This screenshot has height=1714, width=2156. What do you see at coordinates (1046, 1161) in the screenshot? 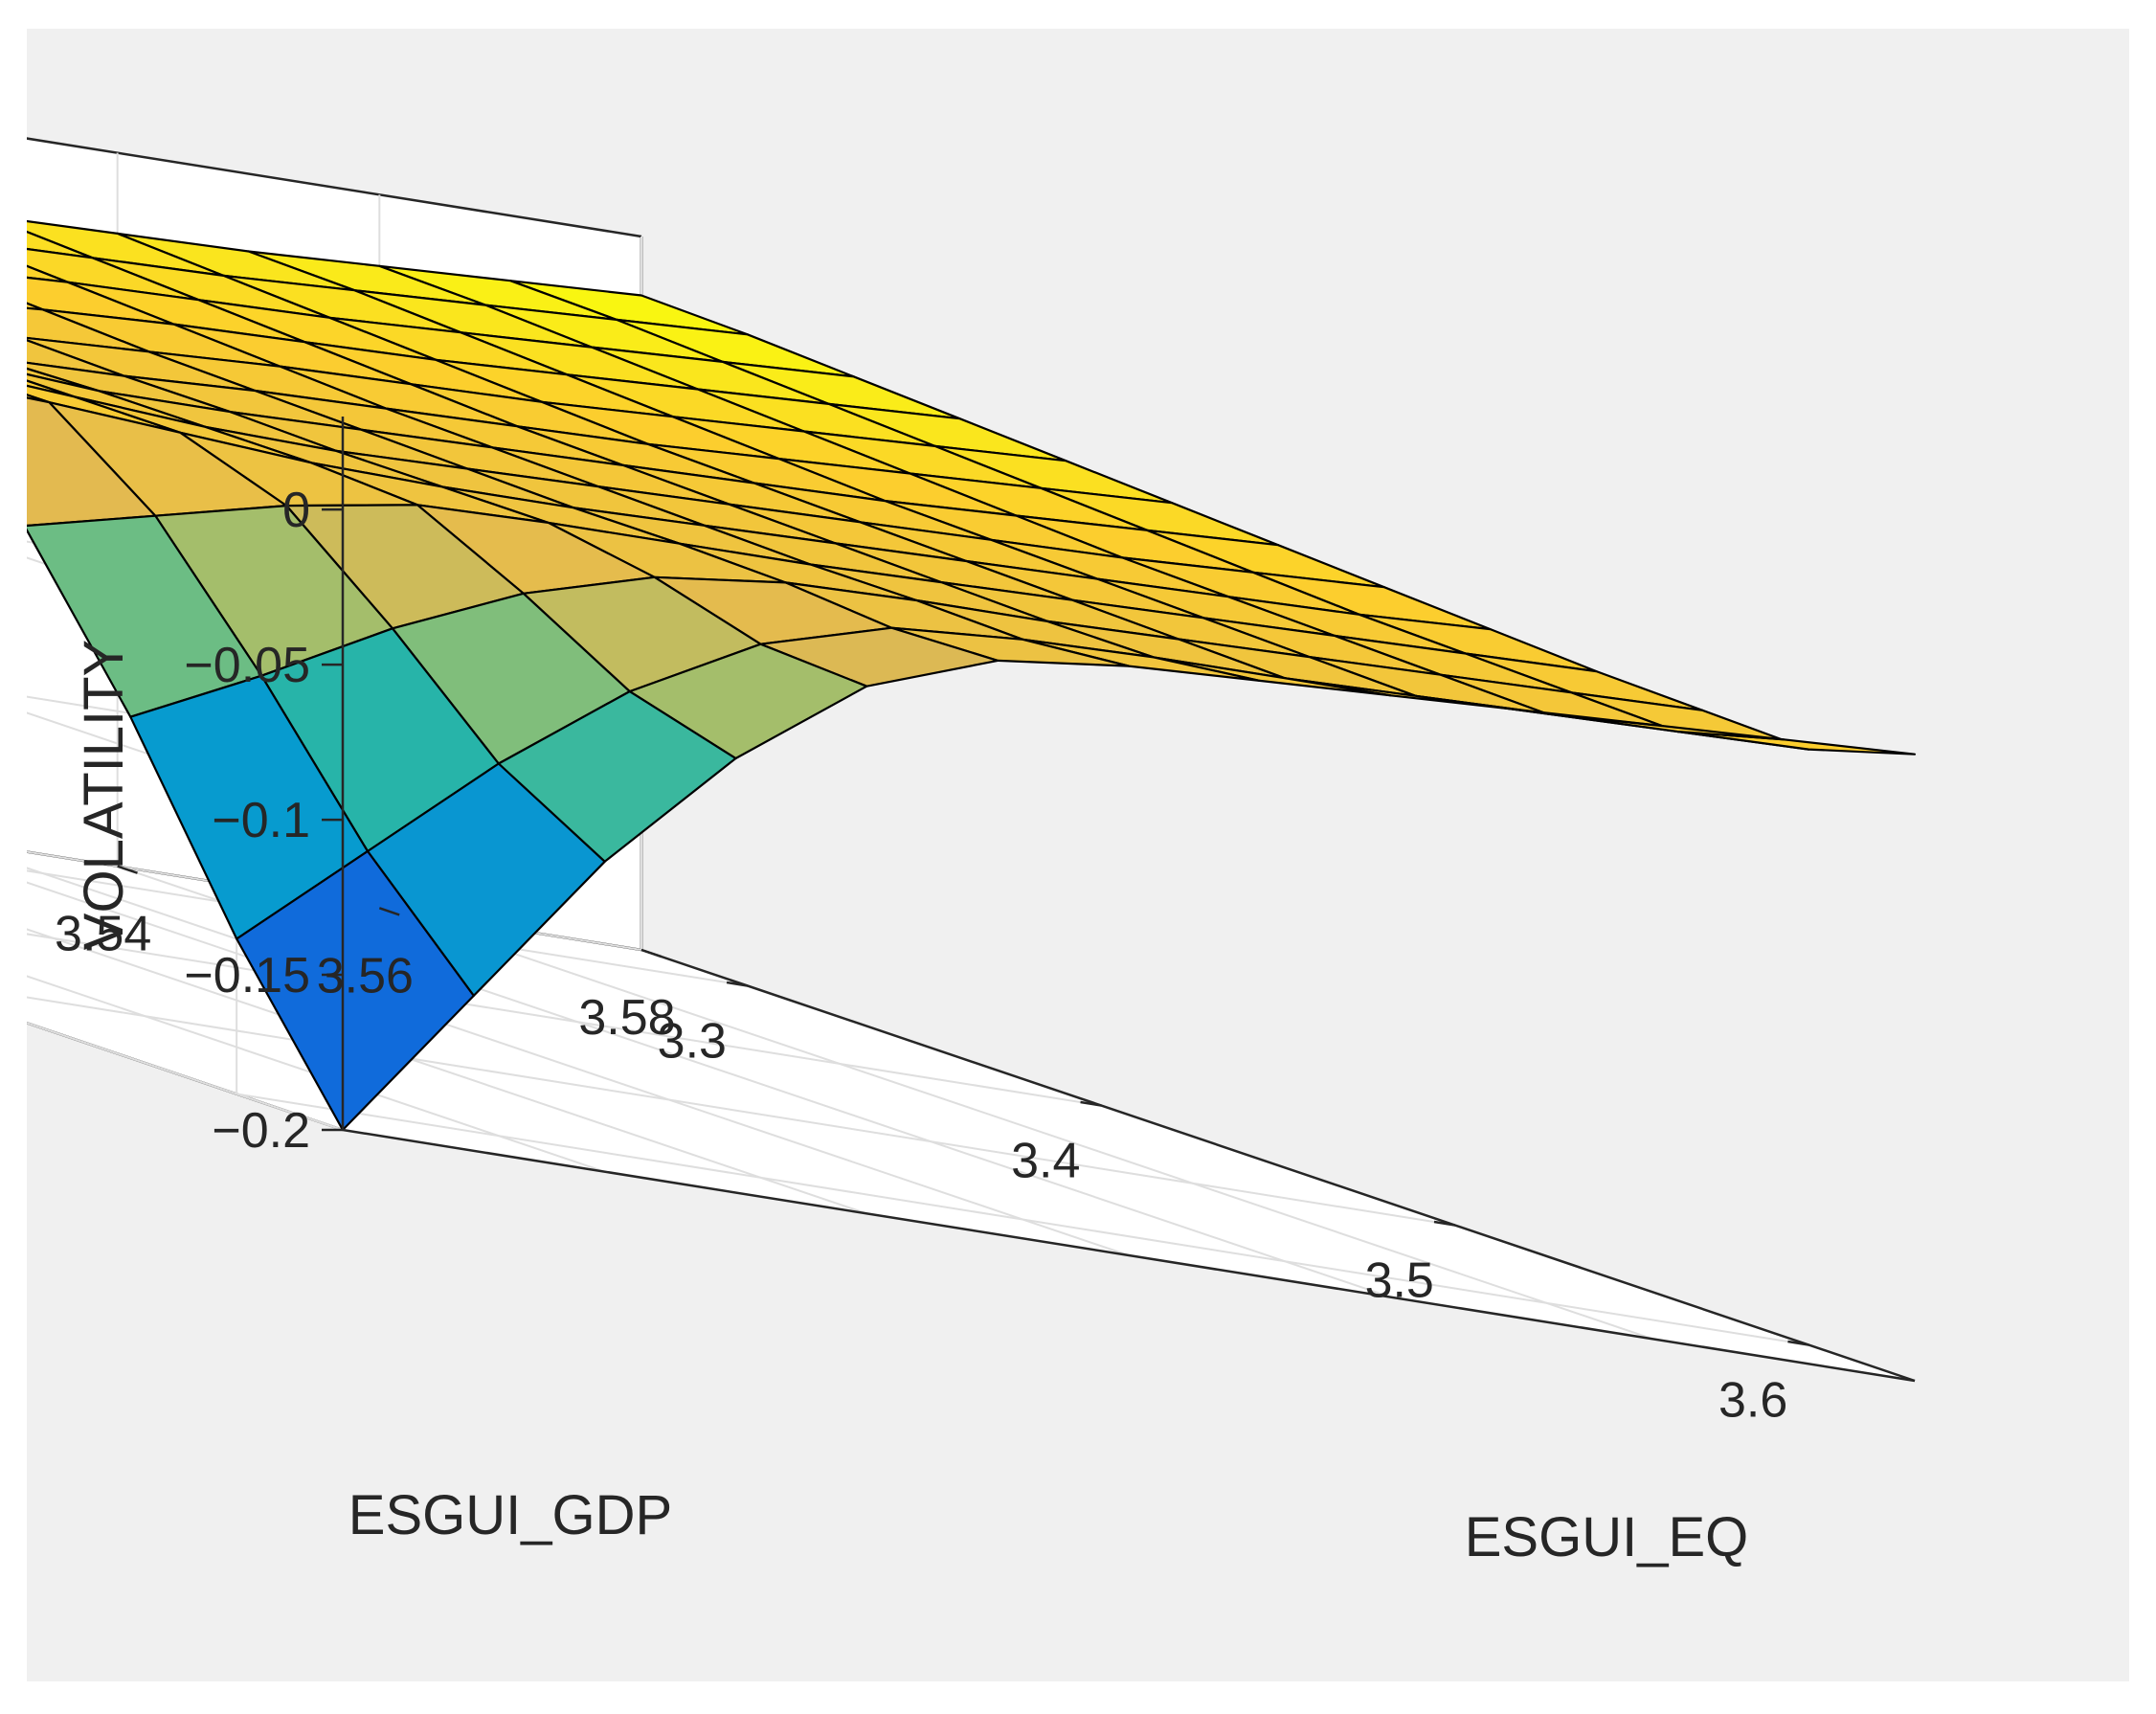
I see `y-tick-label: 3.4` at bounding box center [1046, 1161].